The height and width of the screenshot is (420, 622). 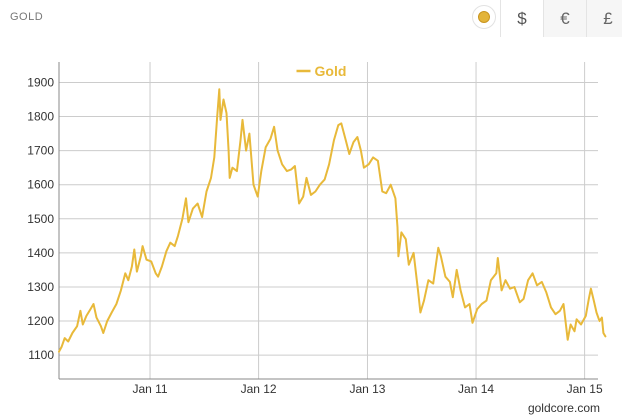 I want to click on y-tick-label: 1800, so click(x=40, y=117).